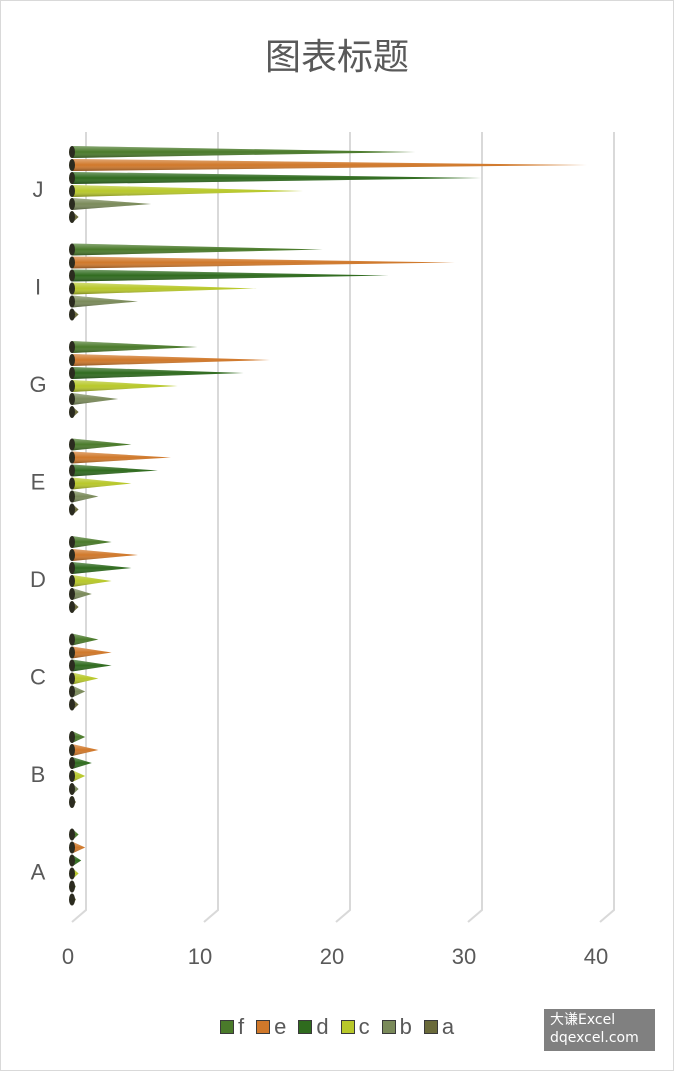 Image resolution: width=674 pixels, height=1071 pixels. What do you see at coordinates (448, 1026) in the screenshot?
I see `legend-label: a` at bounding box center [448, 1026].